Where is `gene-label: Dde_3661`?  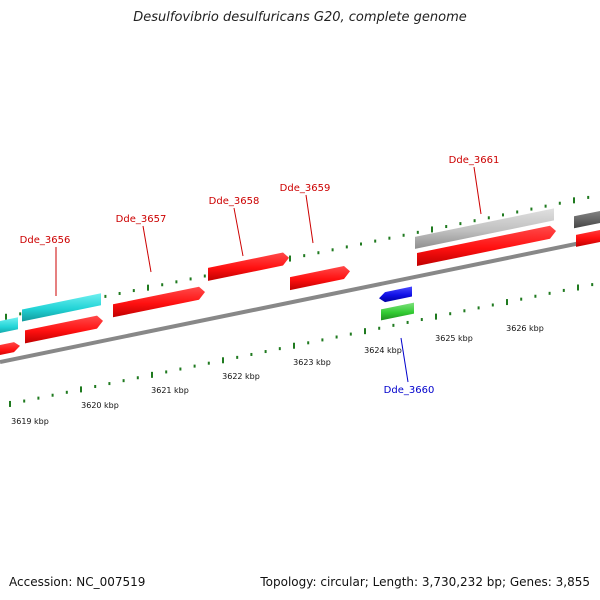 gene-label: Dde_3661 is located at coordinates (474, 160).